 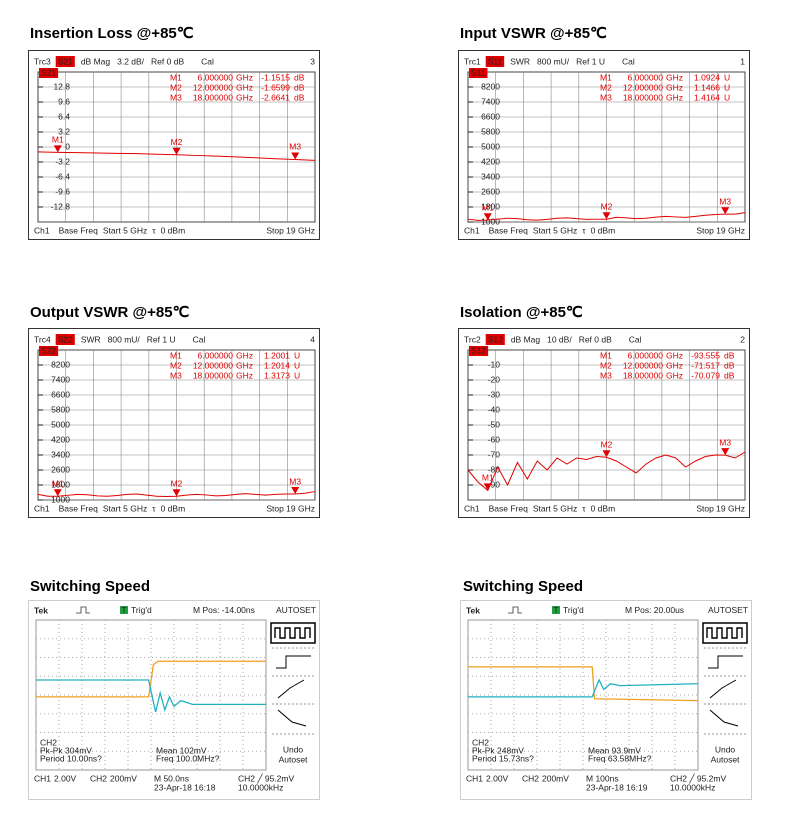 I want to click on y-tick-label: 6600, so click(x=490, y=116).